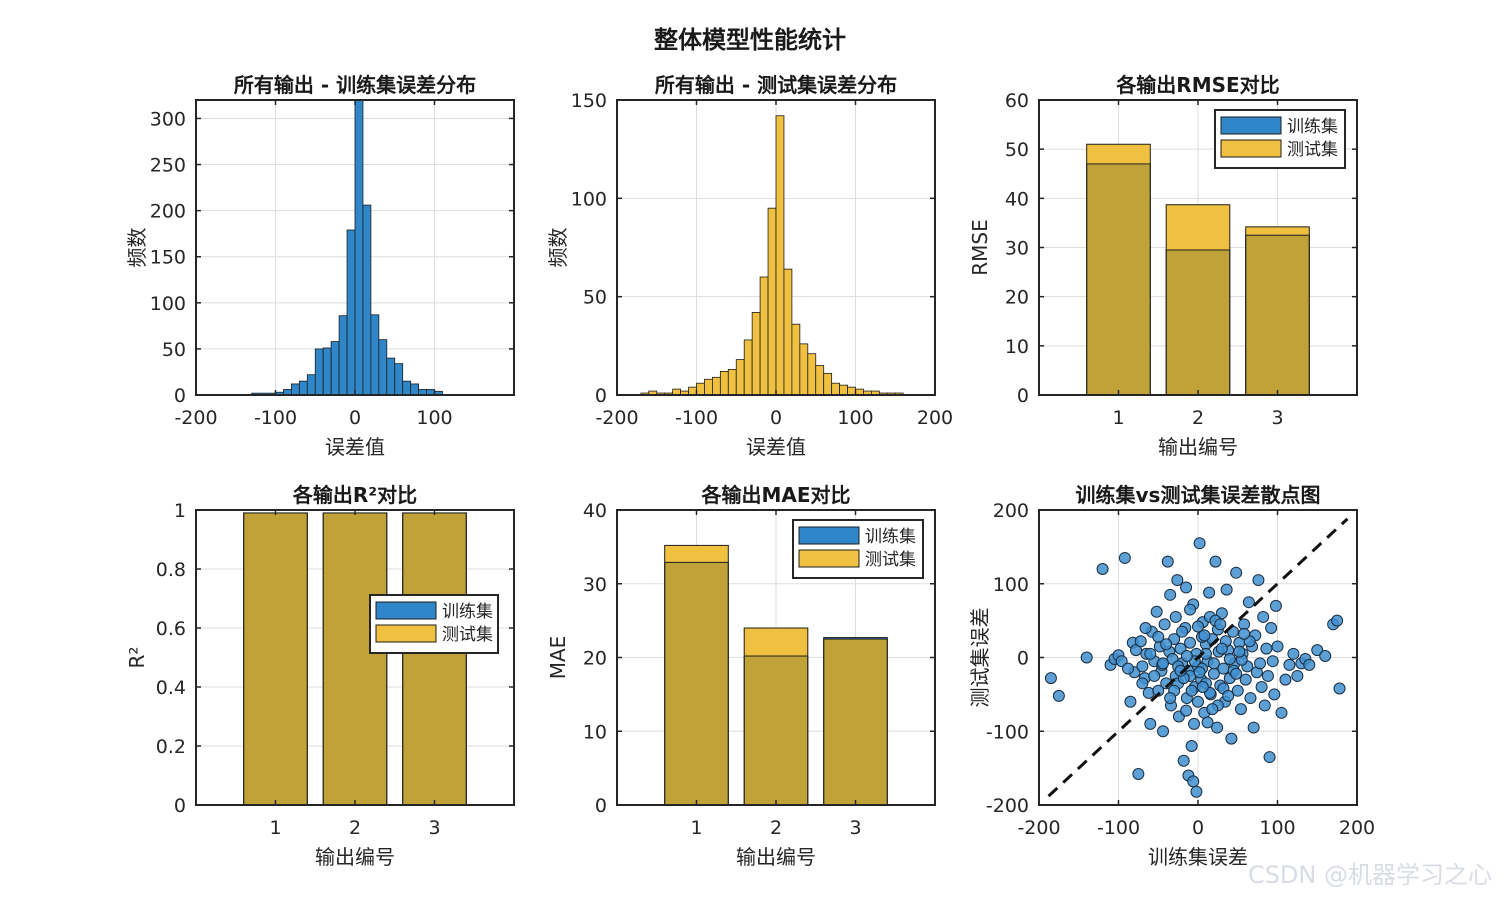  Describe the element at coordinates (1017, 101) in the screenshot. I see `y-tick-label: 60` at that location.